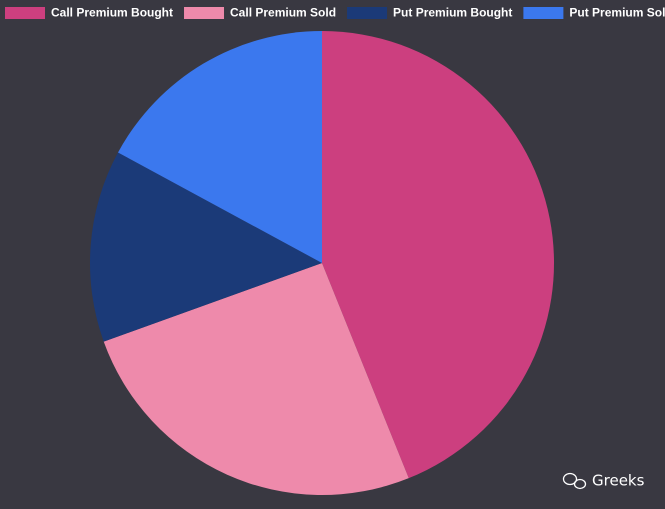 The image size is (665, 509). I want to click on legend-label: Put Premium Sold, so click(617, 13).